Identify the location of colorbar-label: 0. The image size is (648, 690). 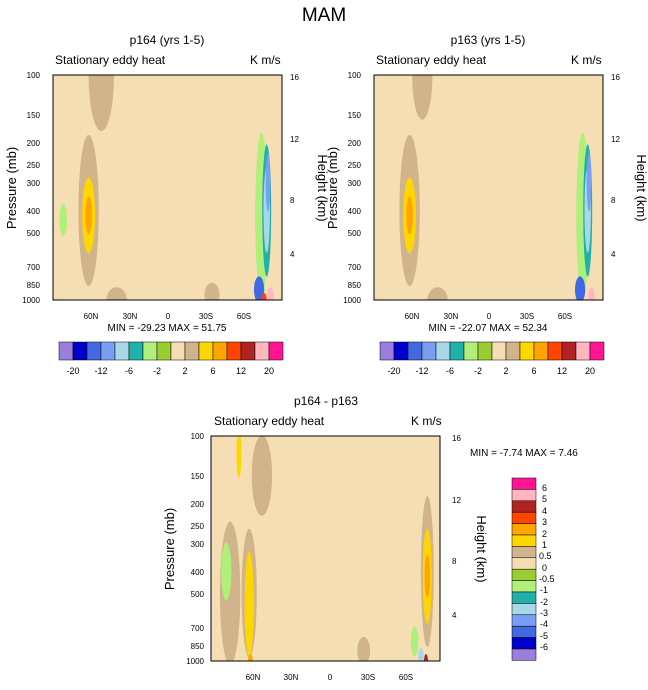
(544, 568).